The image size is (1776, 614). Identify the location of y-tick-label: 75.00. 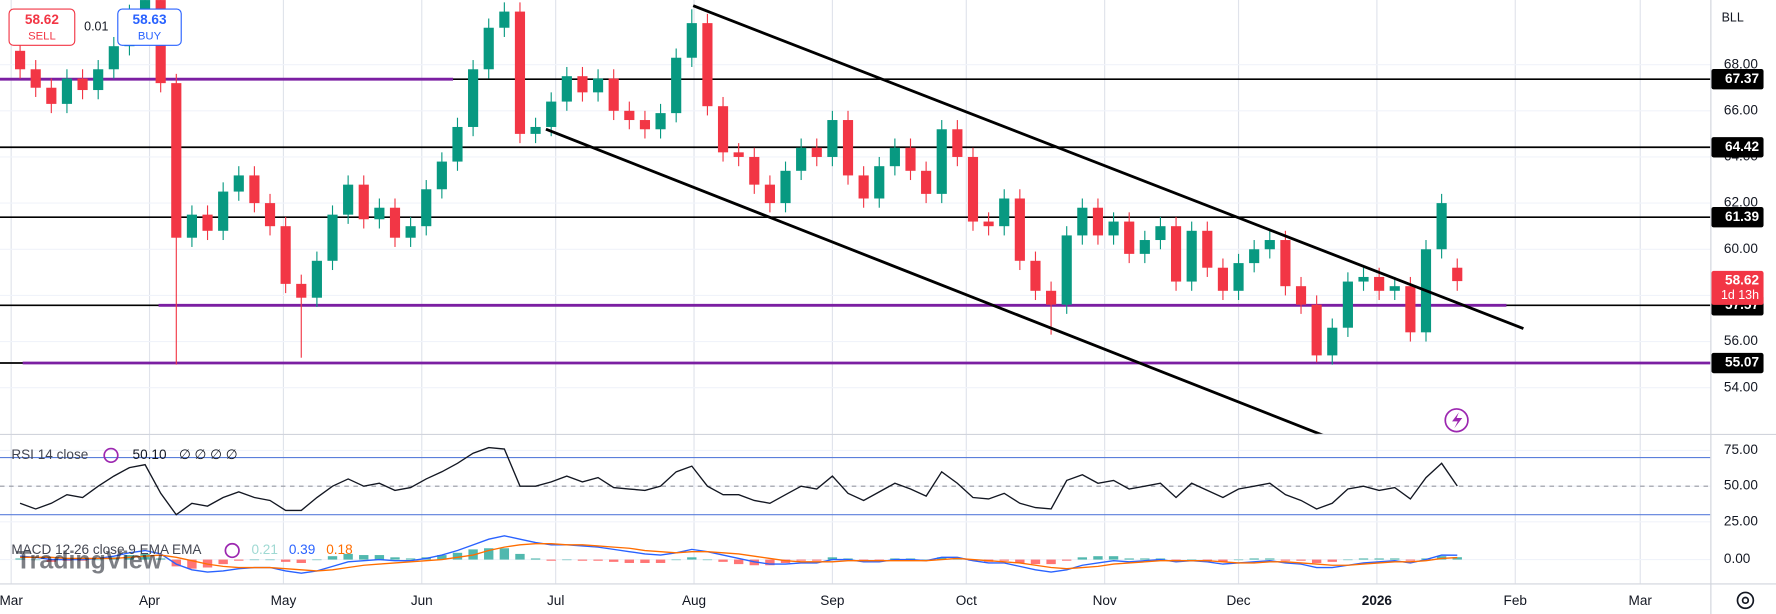
(1741, 449).